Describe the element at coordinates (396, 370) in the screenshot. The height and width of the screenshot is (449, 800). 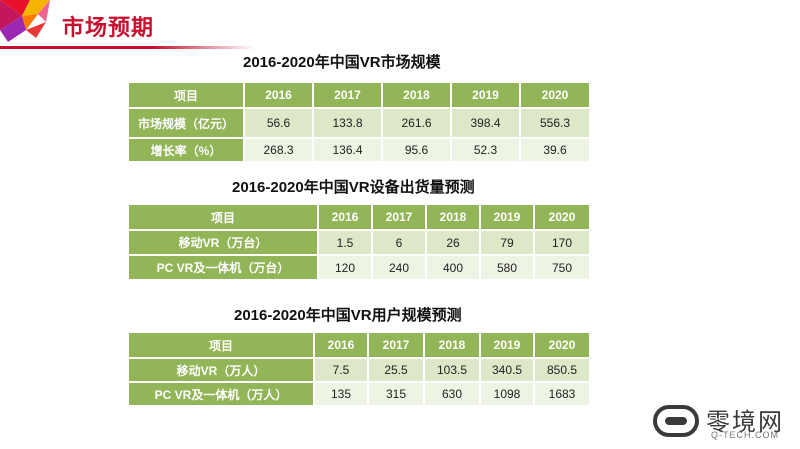
I see `value-cell: 25.5` at that location.